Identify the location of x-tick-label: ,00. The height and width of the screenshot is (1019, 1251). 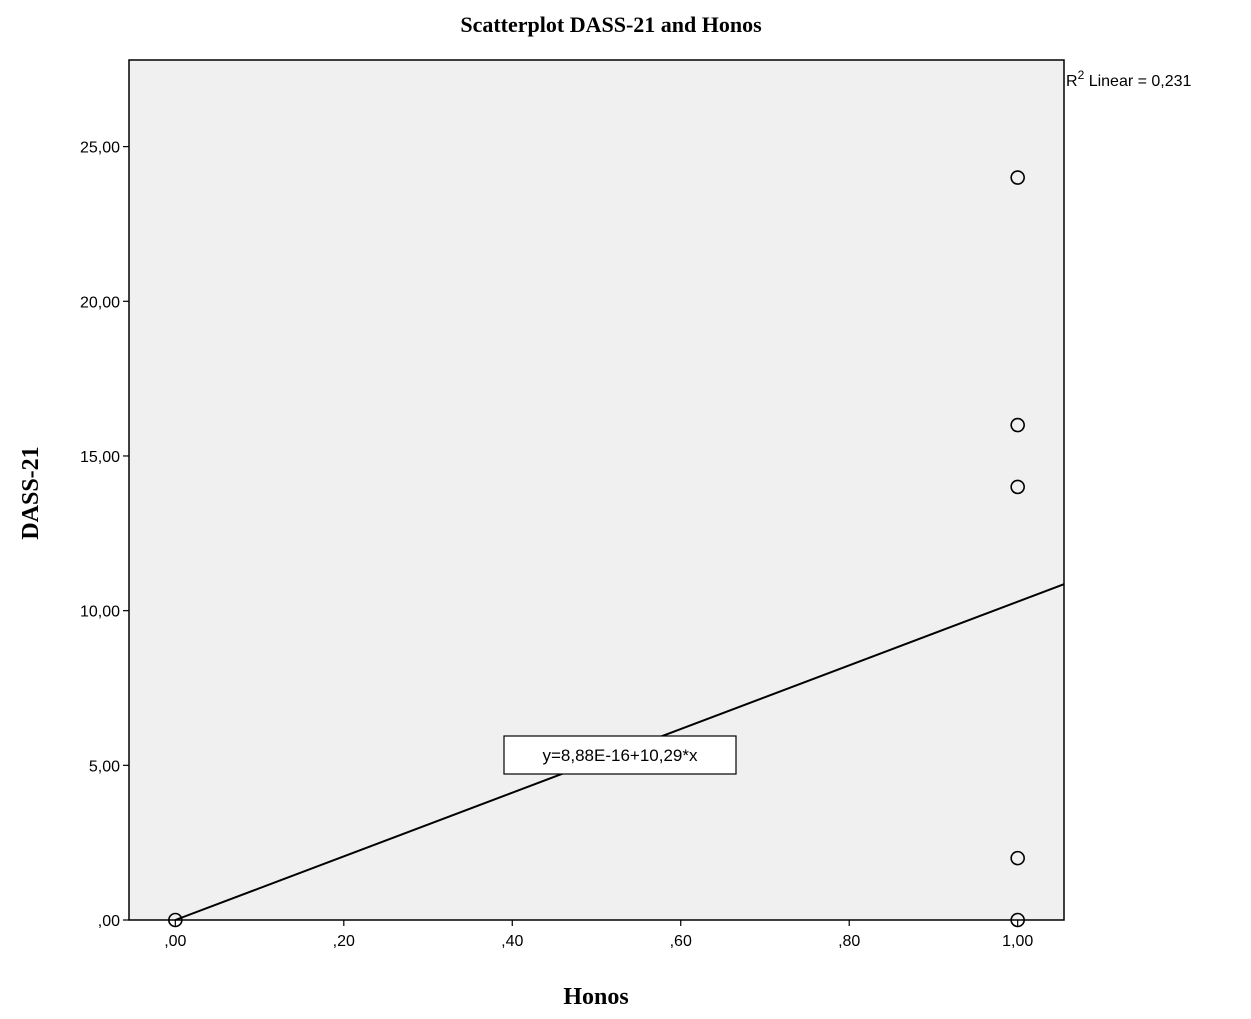
(175, 941).